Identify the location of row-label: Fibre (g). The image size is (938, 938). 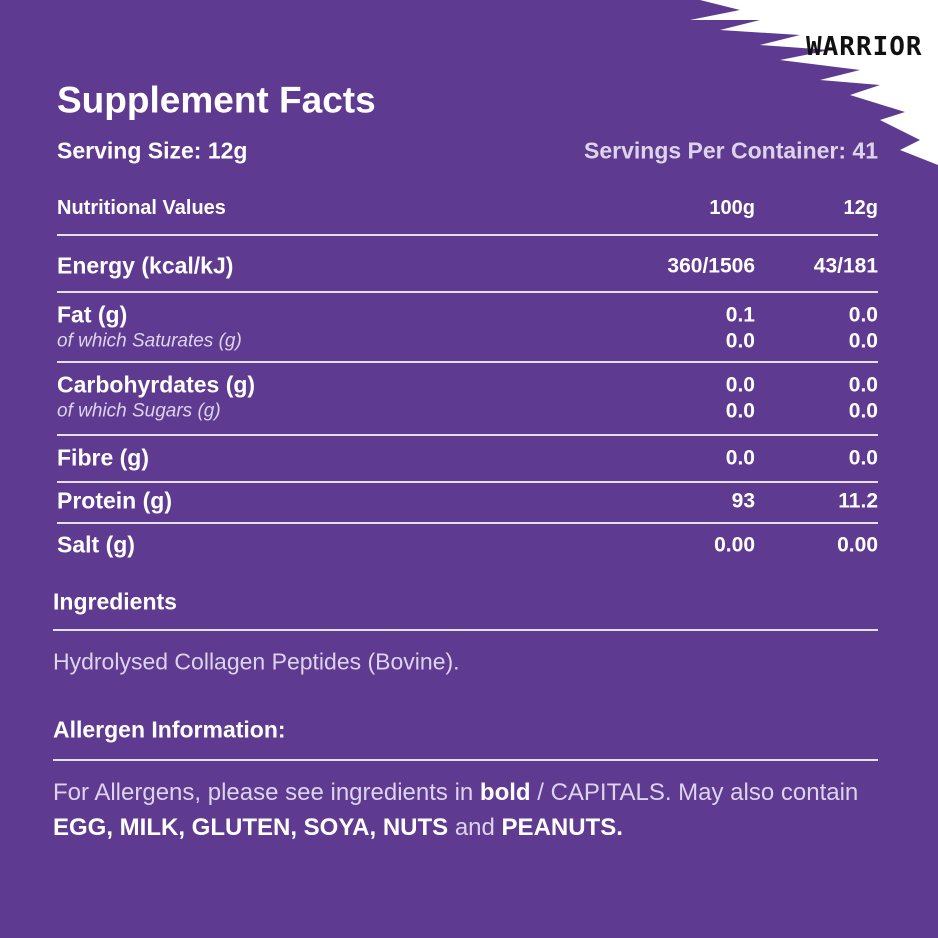
(103, 457).